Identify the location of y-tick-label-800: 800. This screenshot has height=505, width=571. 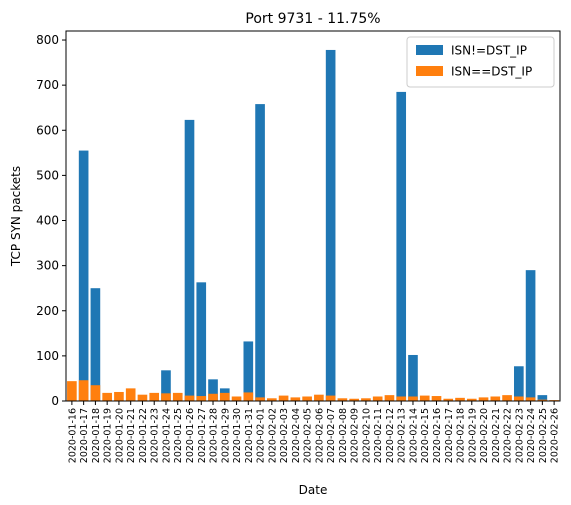
(47, 40).